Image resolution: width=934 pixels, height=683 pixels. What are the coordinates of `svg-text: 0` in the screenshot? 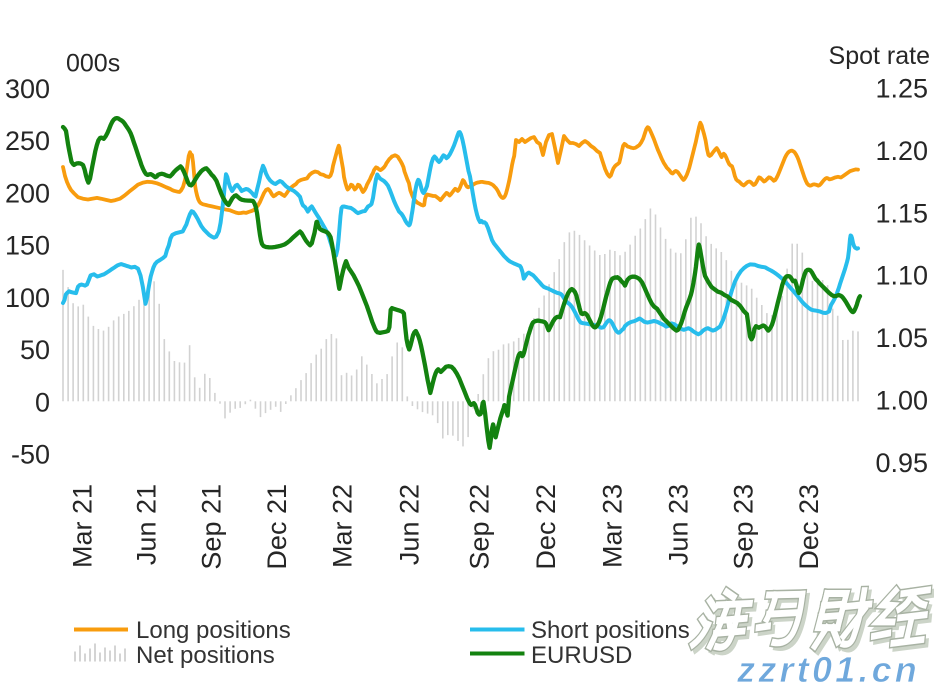 It's located at (42, 402).